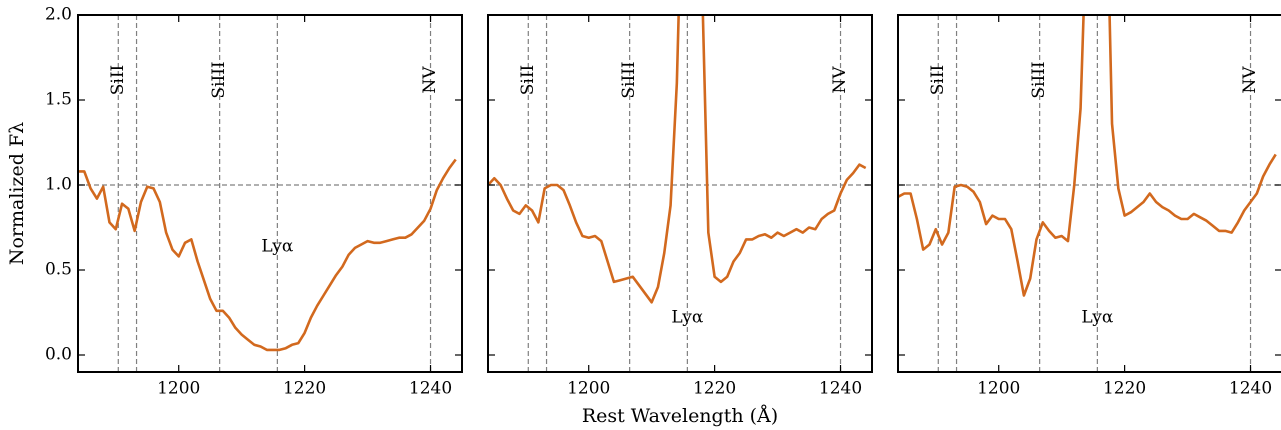 This screenshot has width=1281, height=430. I want to click on y-tick-label: 1.5, so click(58, 100).